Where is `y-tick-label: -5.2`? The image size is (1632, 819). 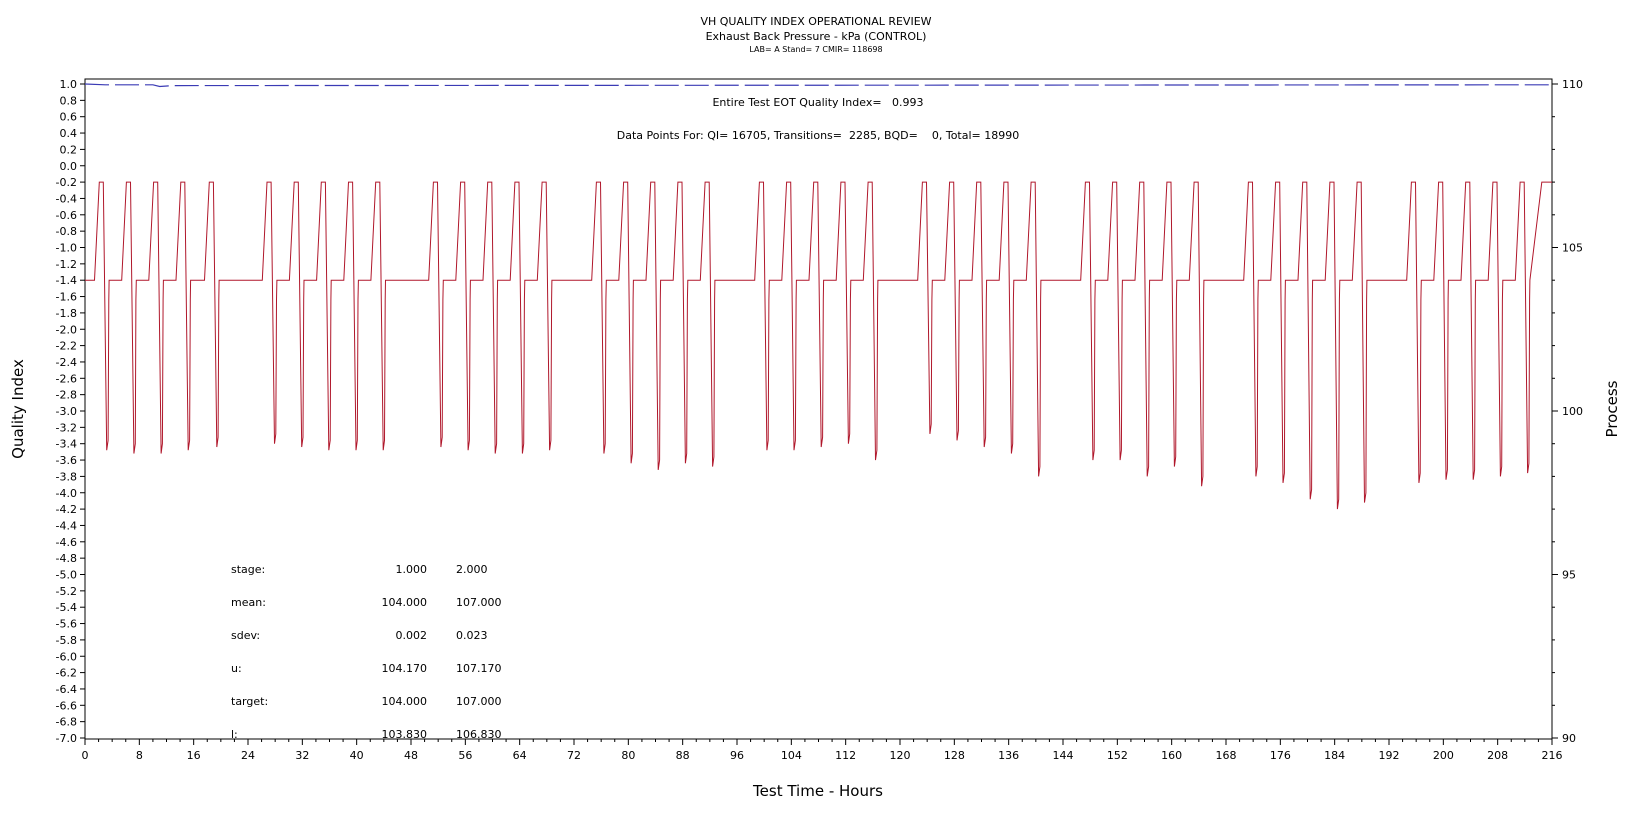 y-tick-label: -5.2 is located at coordinates (66, 591).